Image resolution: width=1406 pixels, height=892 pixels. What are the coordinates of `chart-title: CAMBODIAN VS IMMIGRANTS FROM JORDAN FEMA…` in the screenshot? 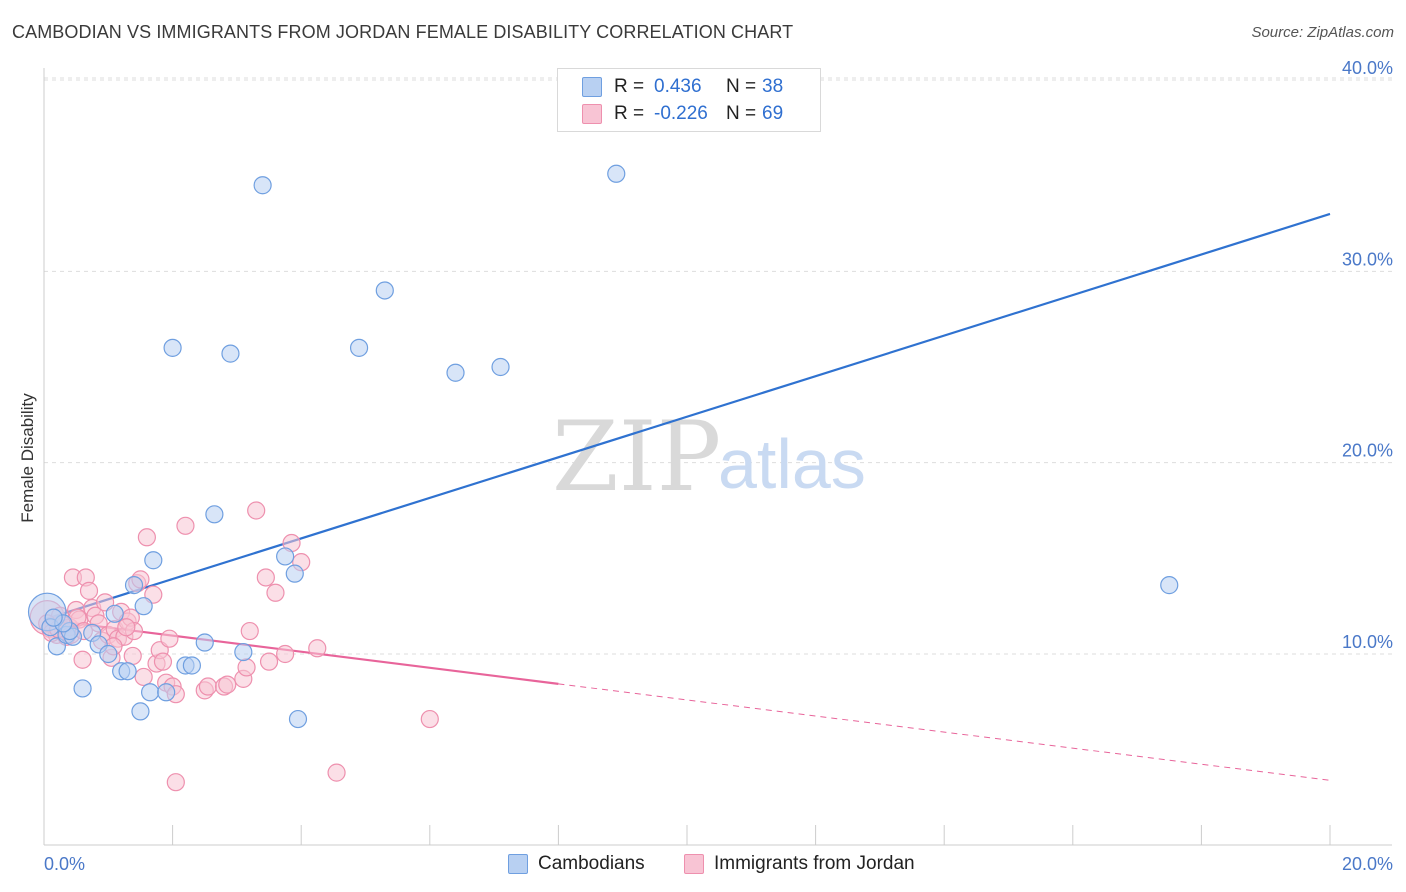 It's located at (403, 32).